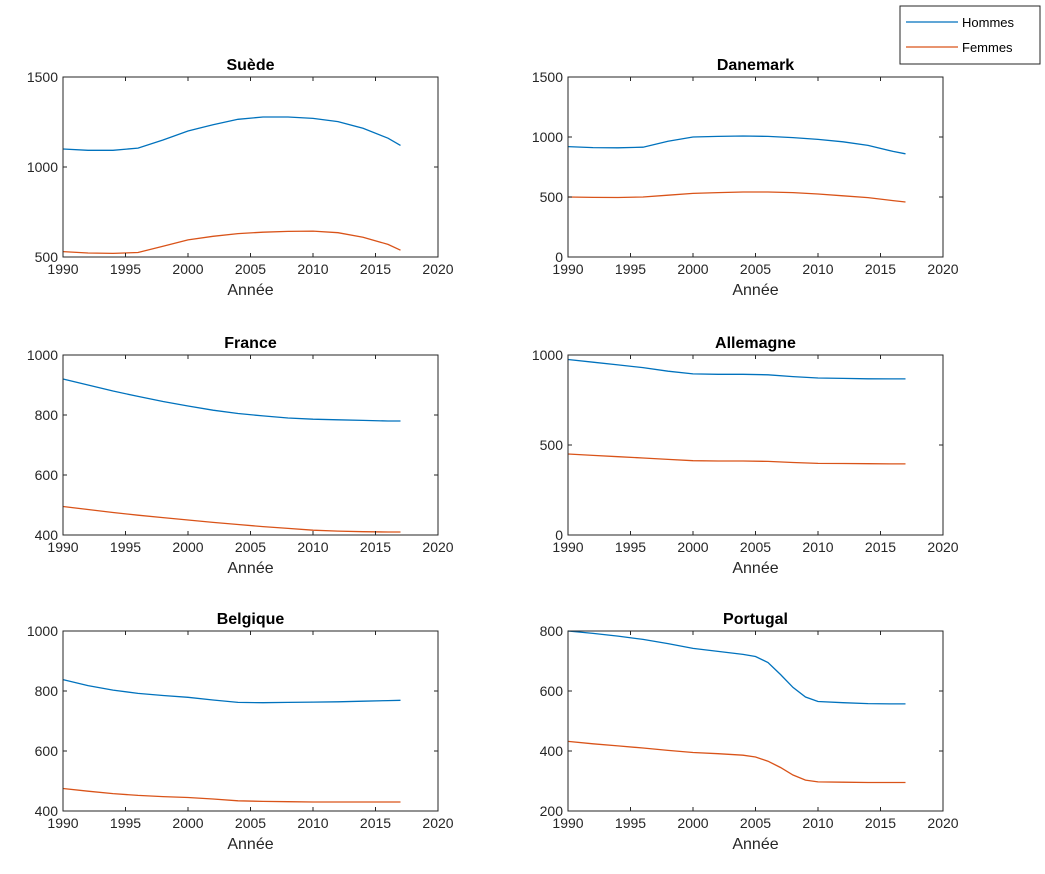  What do you see at coordinates (231, 519) in the screenshot?
I see `series-line-femmes-france` at bounding box center [231, 519].